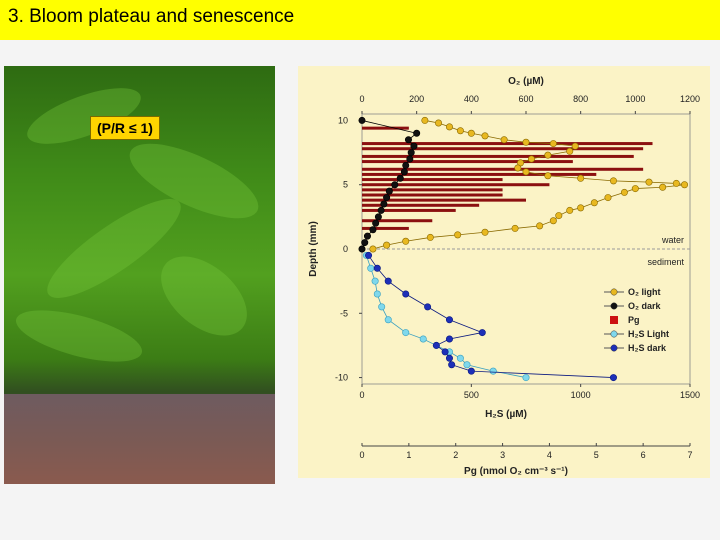  What do you see at coordinates (455, 455) in the screenshot?
I see `pg-axis-tick-label: 2` at bounding box center [455, 455].